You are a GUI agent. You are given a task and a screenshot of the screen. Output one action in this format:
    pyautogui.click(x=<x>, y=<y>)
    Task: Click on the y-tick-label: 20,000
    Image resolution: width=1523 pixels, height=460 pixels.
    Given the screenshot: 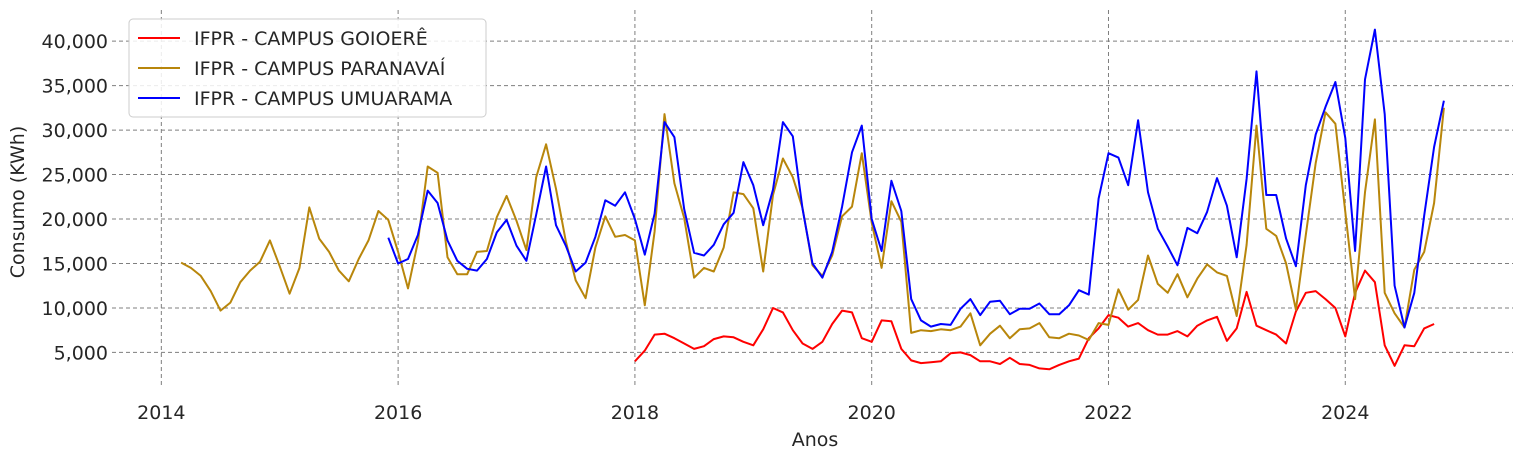 What is the action you would take?
    pyautogui.click(x=75, y=220)
    